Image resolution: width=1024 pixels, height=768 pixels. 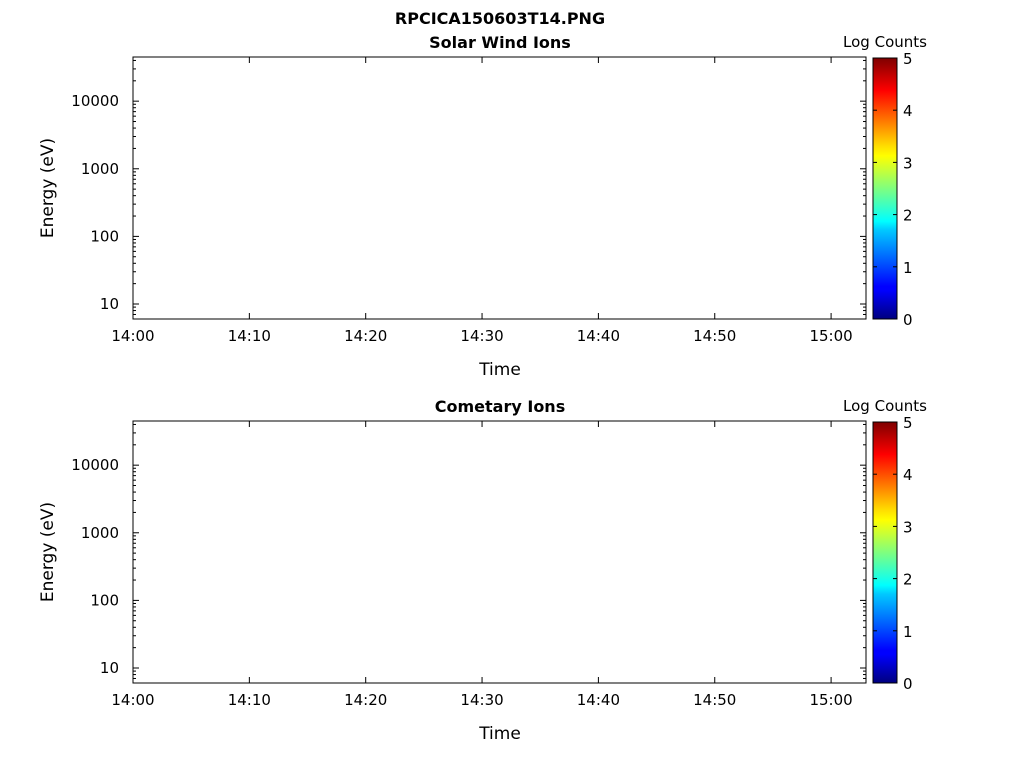 I want to click on panel-title: Solar Wind Ions, so click(x=500, y=42).